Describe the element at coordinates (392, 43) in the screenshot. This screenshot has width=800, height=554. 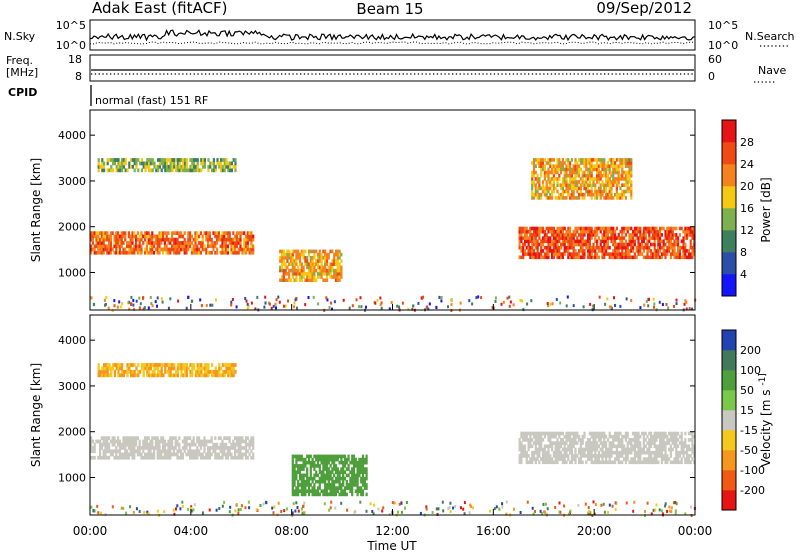
I see `nsearch-line` at that location.